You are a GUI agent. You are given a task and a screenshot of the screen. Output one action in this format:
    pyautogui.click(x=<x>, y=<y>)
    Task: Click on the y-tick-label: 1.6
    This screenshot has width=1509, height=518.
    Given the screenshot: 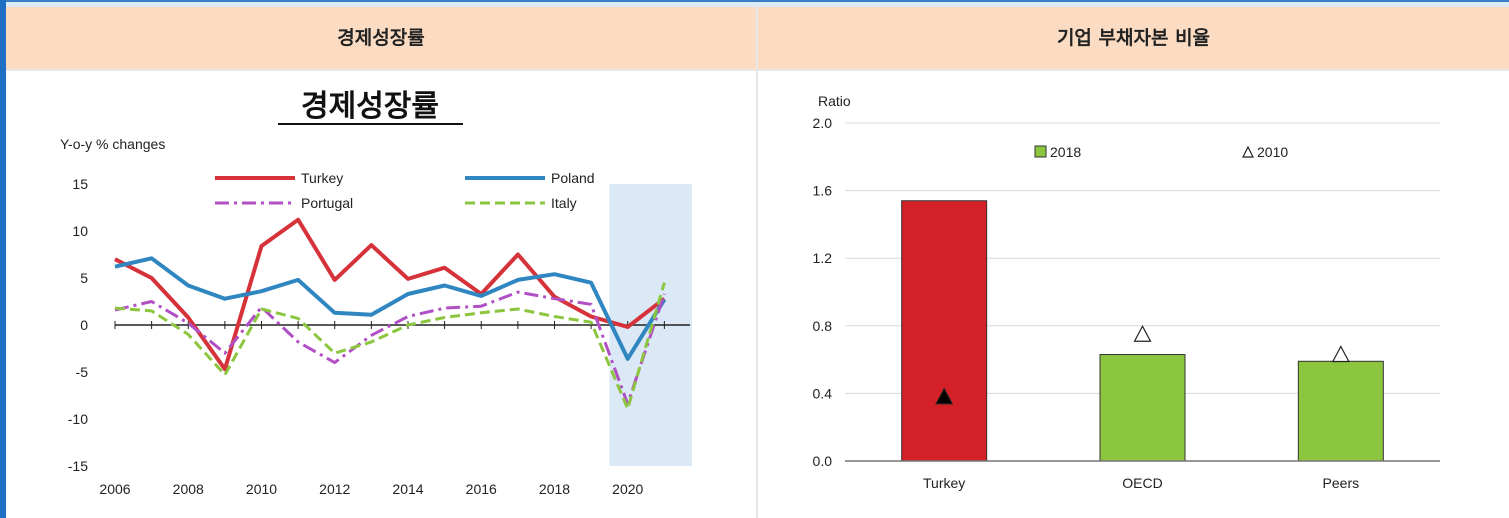 What is the action you would take?
    pyautogui.click(x=823, y=191)
    